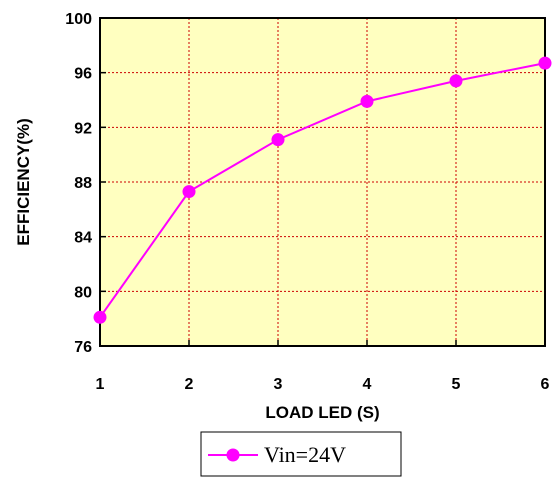  What do you see at coordinates (83, 183) in the screenshot?
I see `y-tick-label: 88` at bounding box center [83, 183].